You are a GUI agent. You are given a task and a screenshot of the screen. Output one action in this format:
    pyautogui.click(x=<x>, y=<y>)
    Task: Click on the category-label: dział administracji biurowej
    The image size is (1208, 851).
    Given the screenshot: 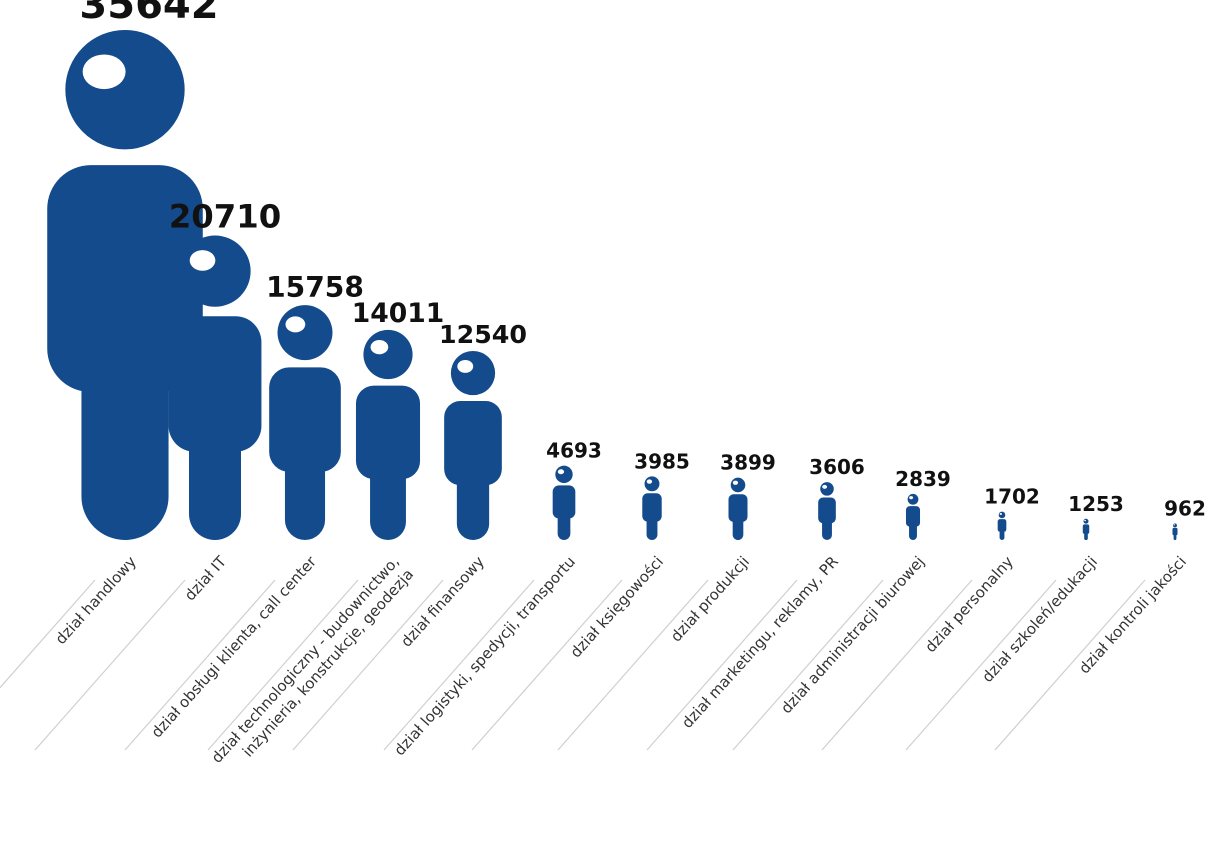 What is the action you would take?
    pyautogui.click(x=852, y=635)
    